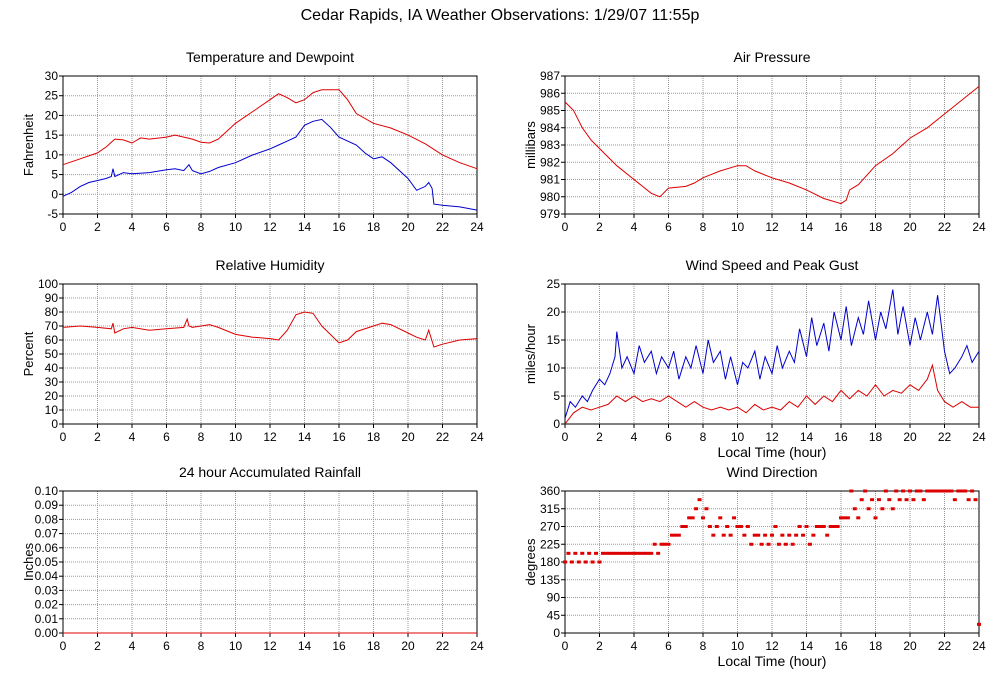 Image resolution: width=1000 pixels, height=680 pixels. What do you see at coordinates (52, 340) in the screenshot?
I see `humidity-y-tick-label: 60` at bounding box center [52, 340].